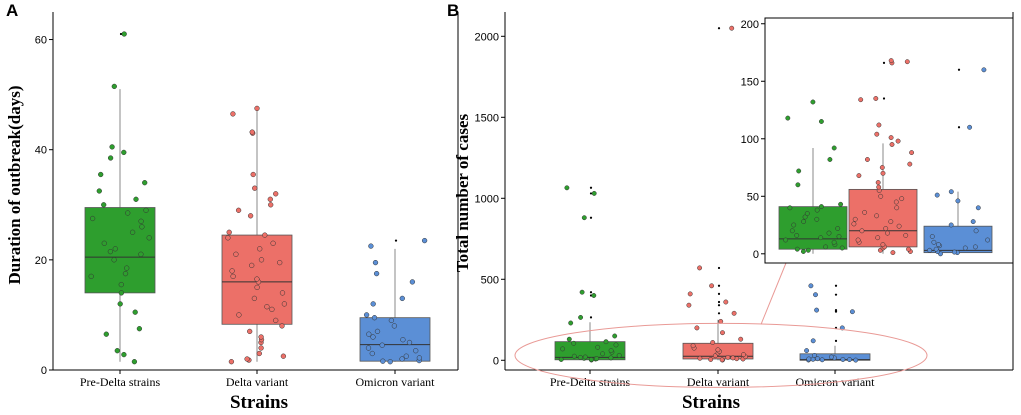 The width and height of the screenshot is (1021, 415). I want to click on panel-b-inset-y-tick-label: 150, so click(750, 82).